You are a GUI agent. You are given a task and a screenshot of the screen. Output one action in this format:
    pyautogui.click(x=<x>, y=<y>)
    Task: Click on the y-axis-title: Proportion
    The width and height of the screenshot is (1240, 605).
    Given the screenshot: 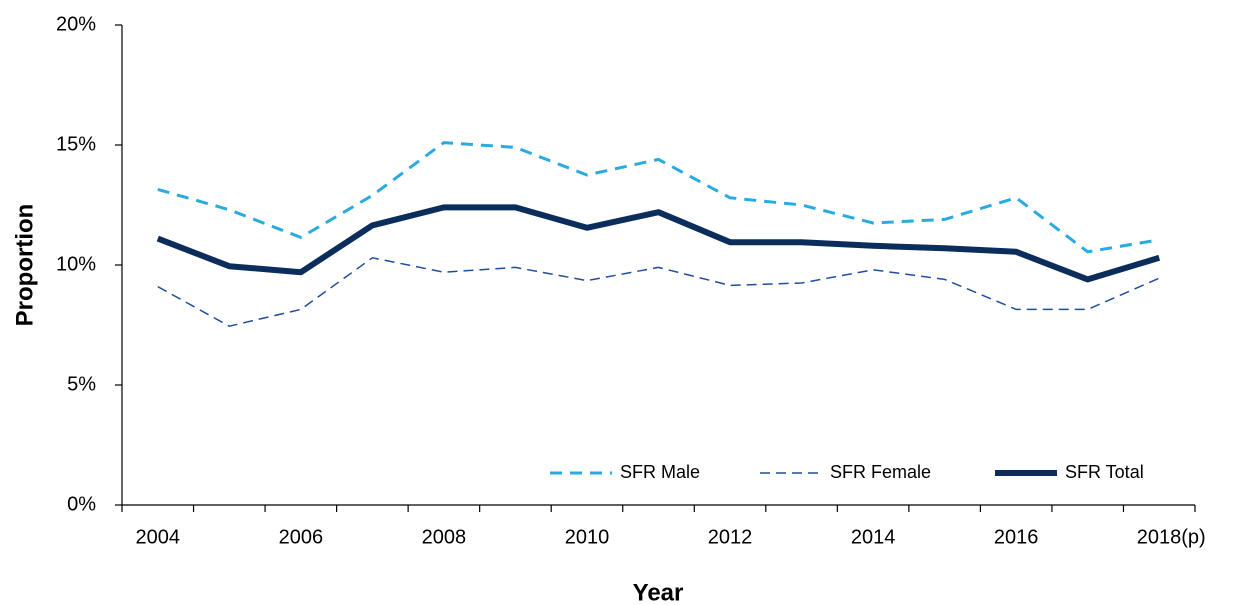 What is the action you would take?
    pyautogui.click(x=24, y=265)
    